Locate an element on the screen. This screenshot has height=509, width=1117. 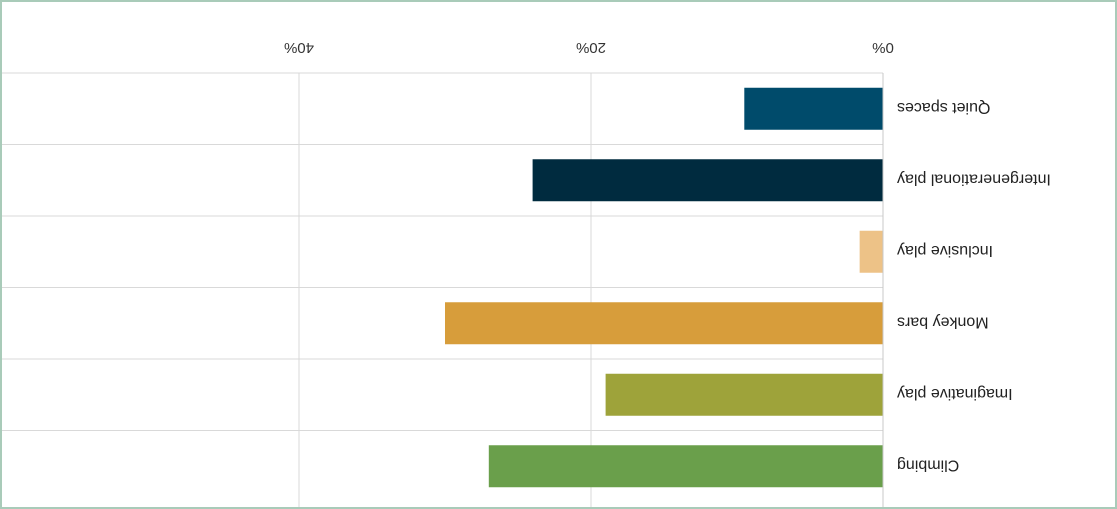
category-label-imaginative-play: Imaginative play is located at coordinates (955, 393).